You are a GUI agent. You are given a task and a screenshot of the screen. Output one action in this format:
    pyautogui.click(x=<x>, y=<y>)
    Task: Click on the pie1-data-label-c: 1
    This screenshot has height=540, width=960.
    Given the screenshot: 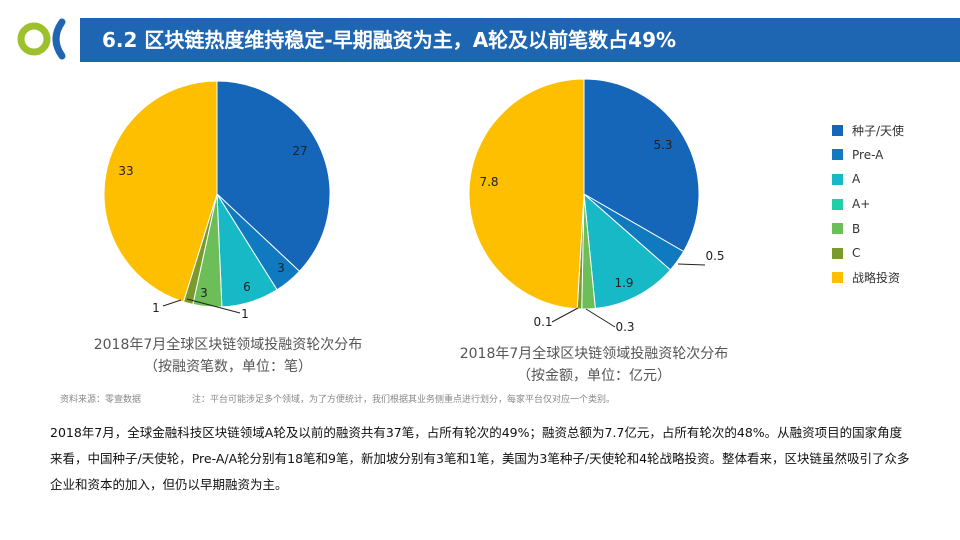 What is the action you would take?
    pyautogui.click(x=245, y=314)
    